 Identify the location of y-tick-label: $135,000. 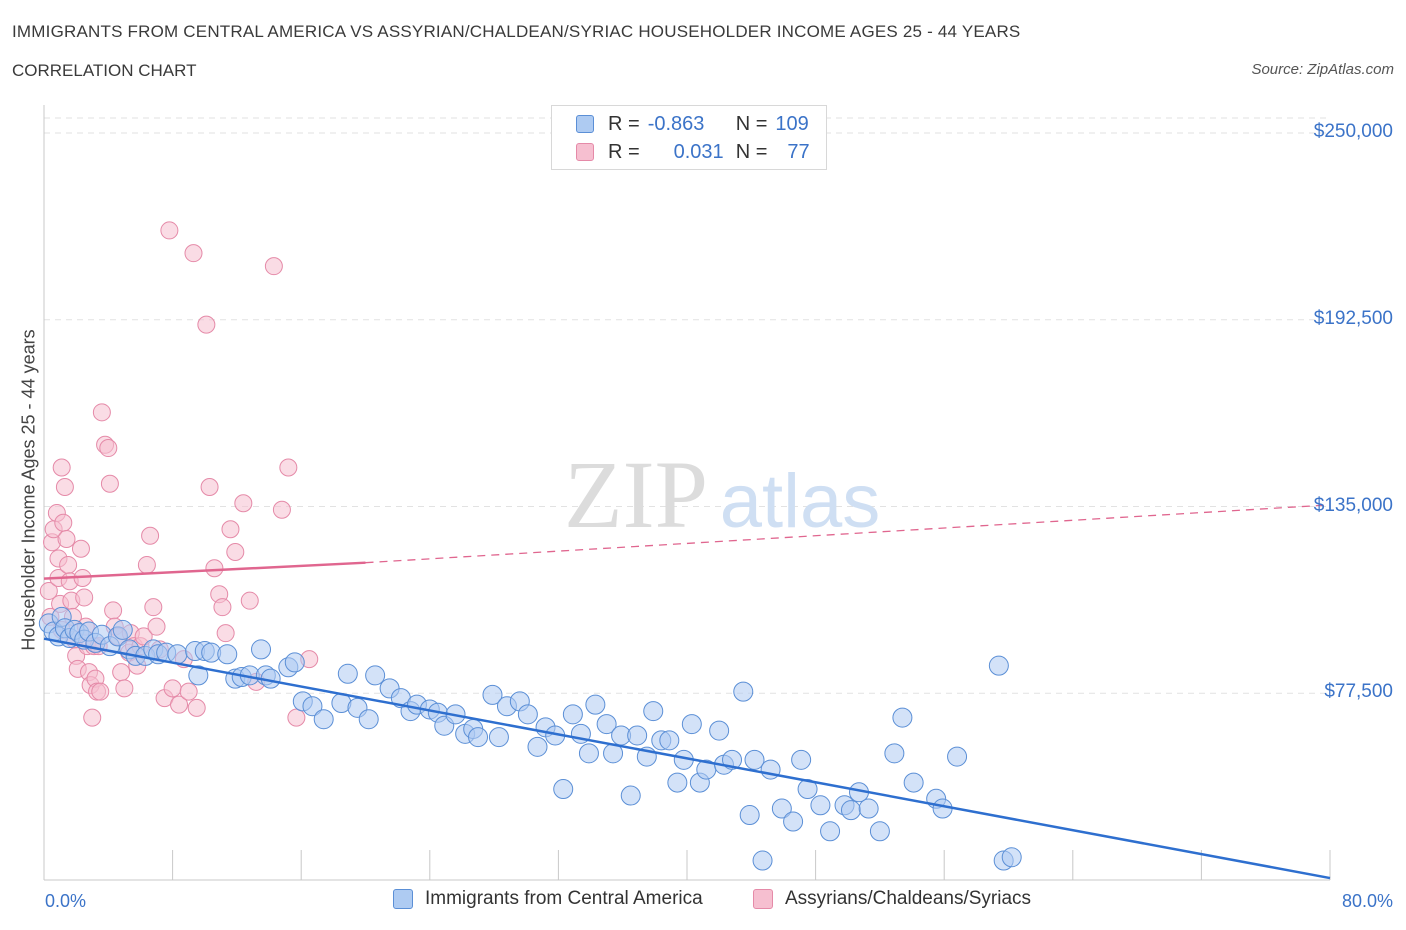
(1353, 505).